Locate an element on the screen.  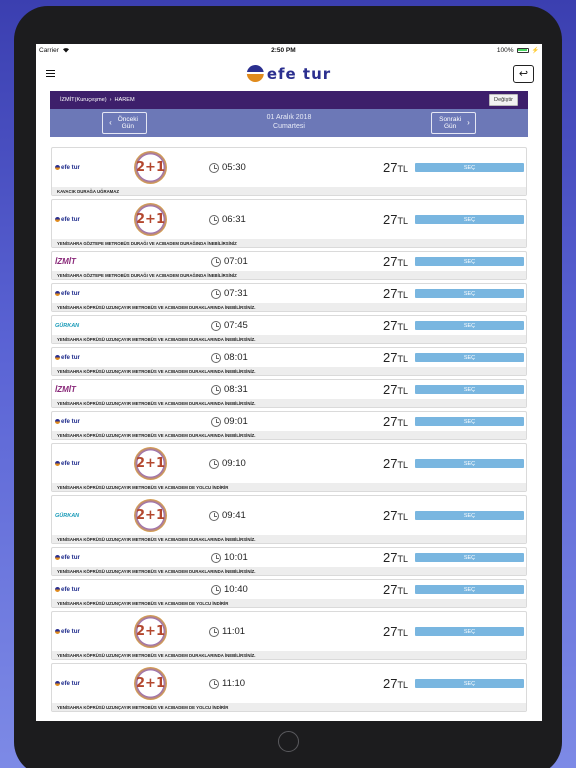
charging-icon: ⚡ is located at coordinates (535, 50).